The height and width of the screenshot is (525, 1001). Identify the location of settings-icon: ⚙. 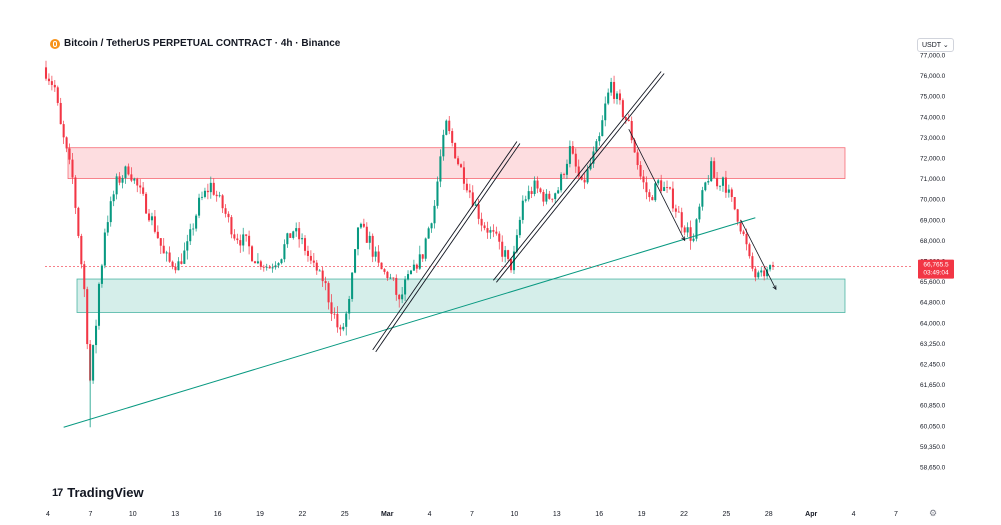
(933, 513).